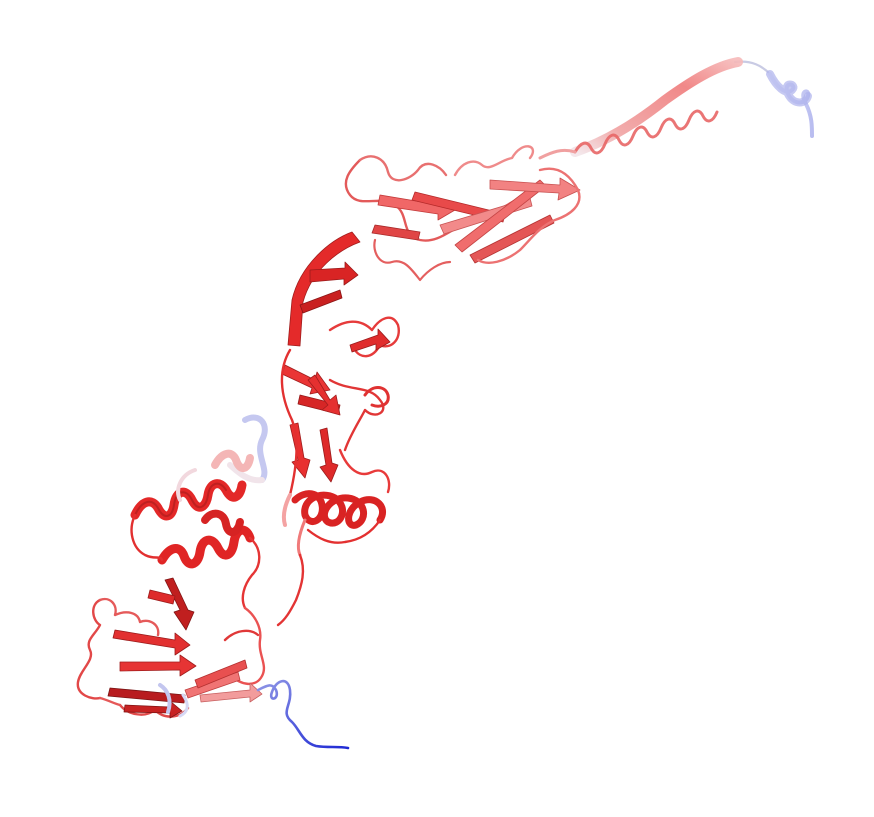 This screenshot has width=874, height=817. I want to click on long-helix, so click(639, 110).